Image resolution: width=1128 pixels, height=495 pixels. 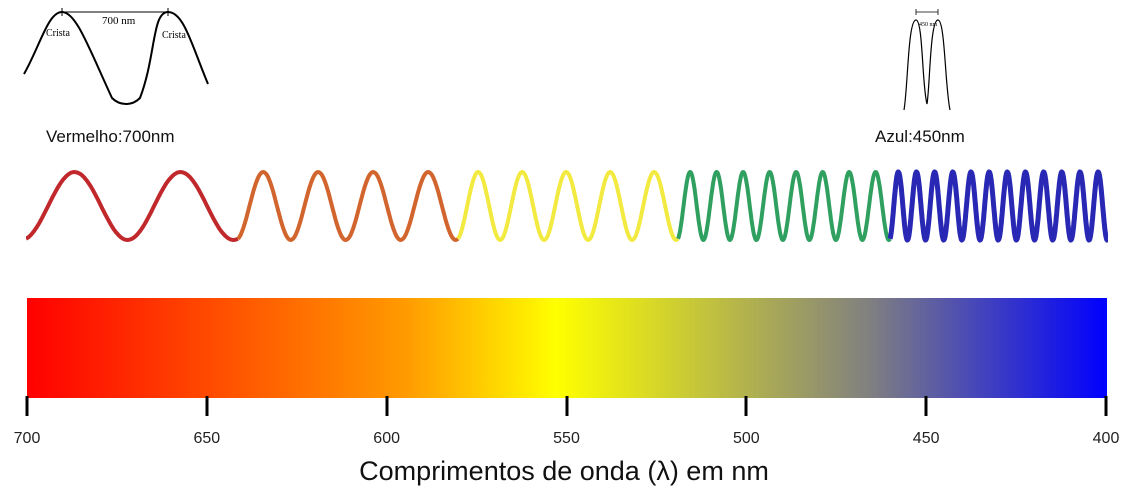 I want to click on axis-tick-label-400: 400, so click(x=1106, y=438).